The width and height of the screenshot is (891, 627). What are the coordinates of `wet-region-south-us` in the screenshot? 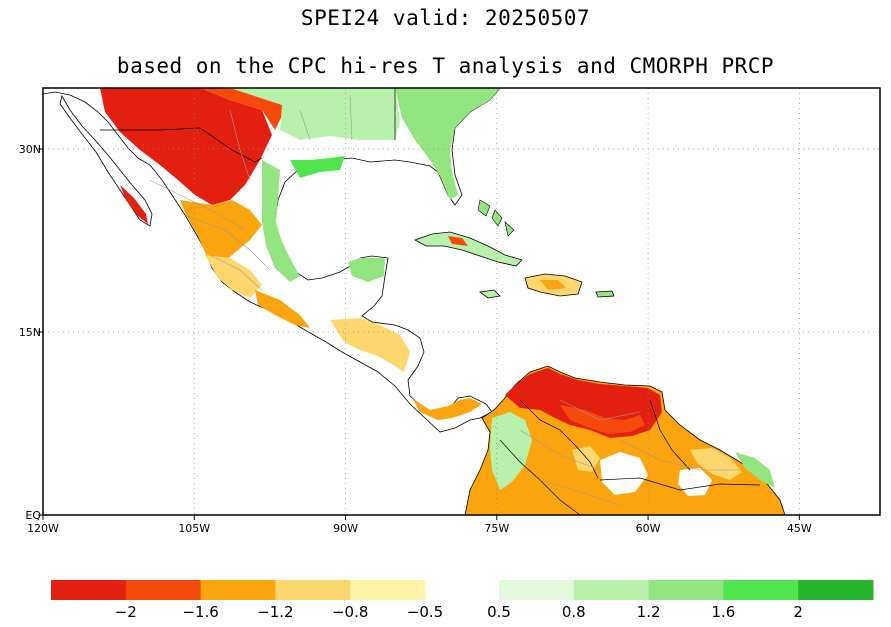 It's located at (315, 114).